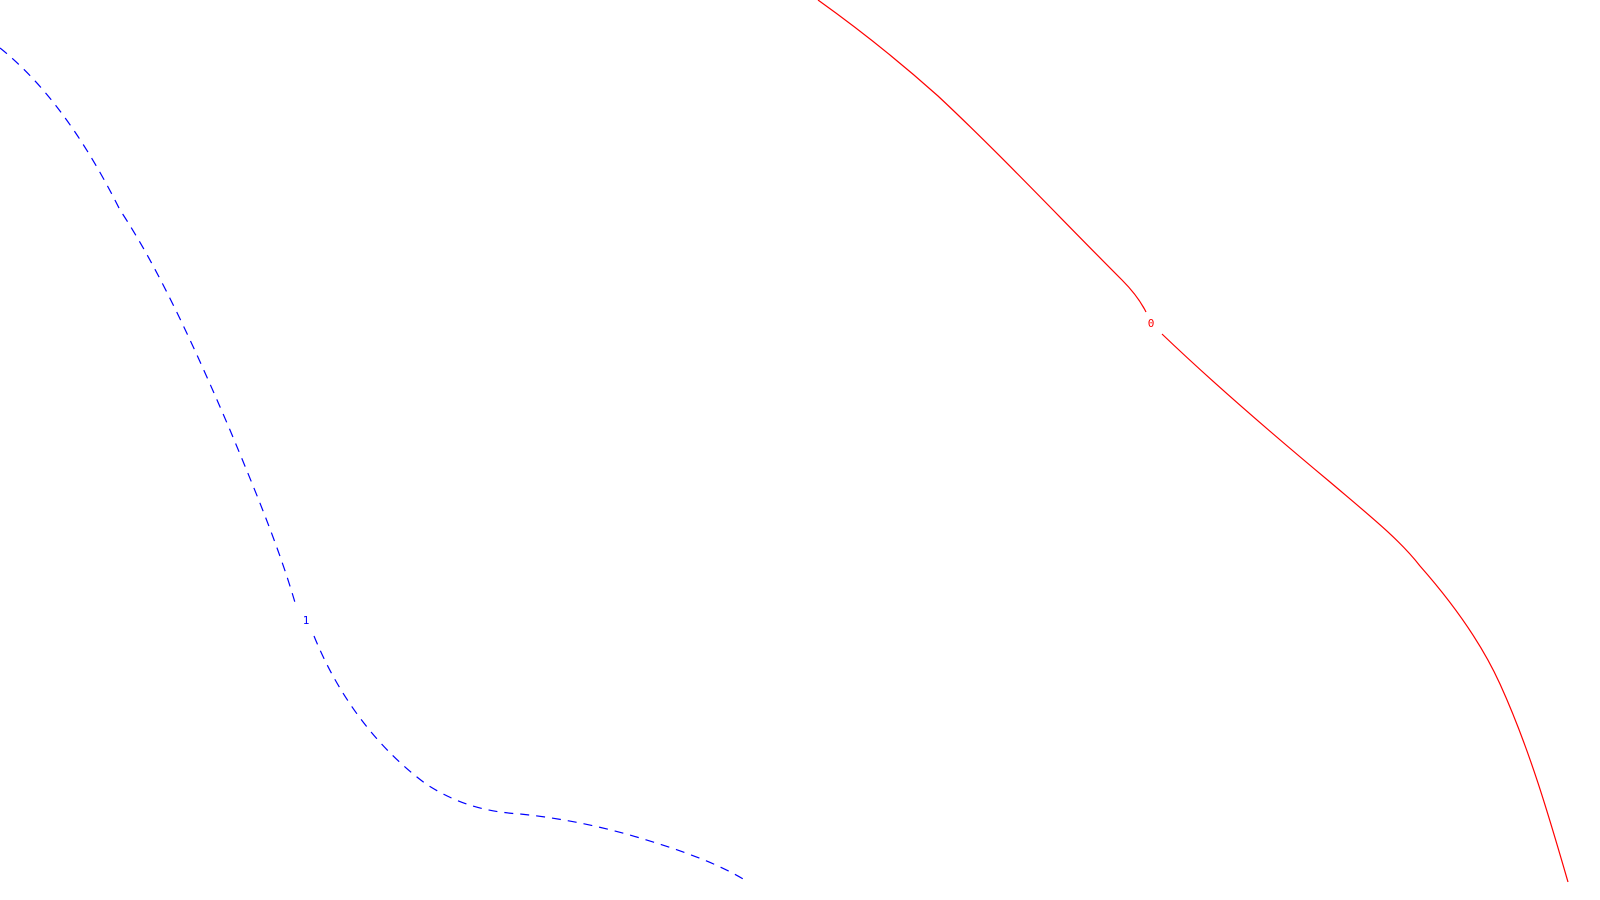  I want to click on contour-label-0: 0, so click(1151, 323).